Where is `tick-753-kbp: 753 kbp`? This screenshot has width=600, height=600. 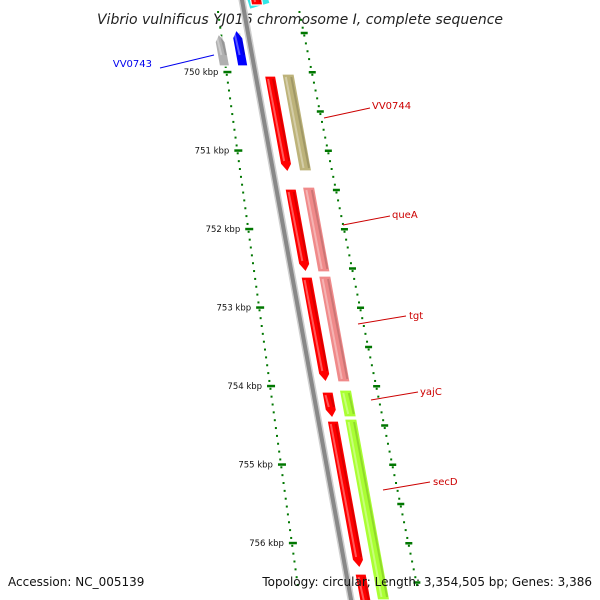
tick-753-kbp: 753 kbp is located at coordinates (241, 309).